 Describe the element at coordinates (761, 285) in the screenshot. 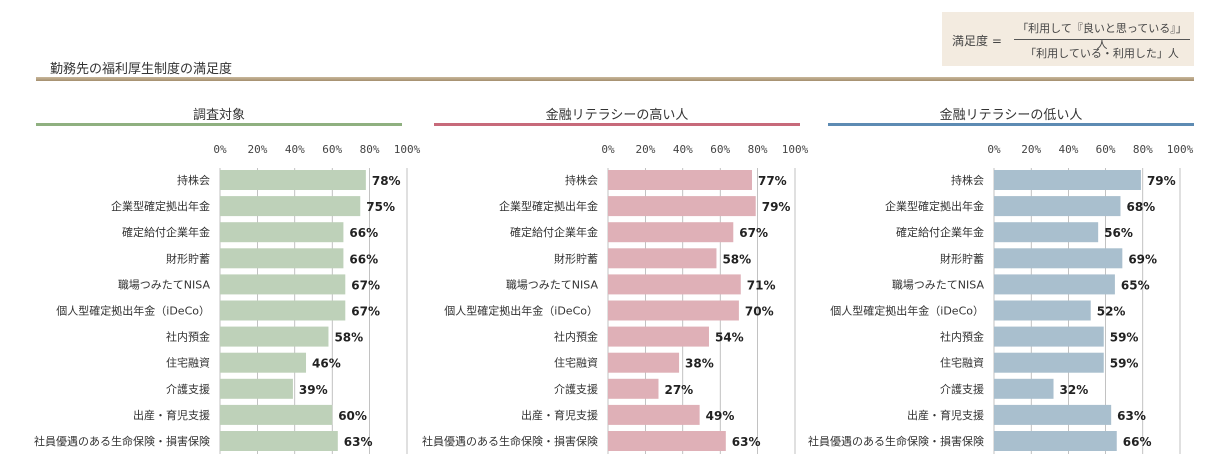

I see `data-label: 71%` at that location.